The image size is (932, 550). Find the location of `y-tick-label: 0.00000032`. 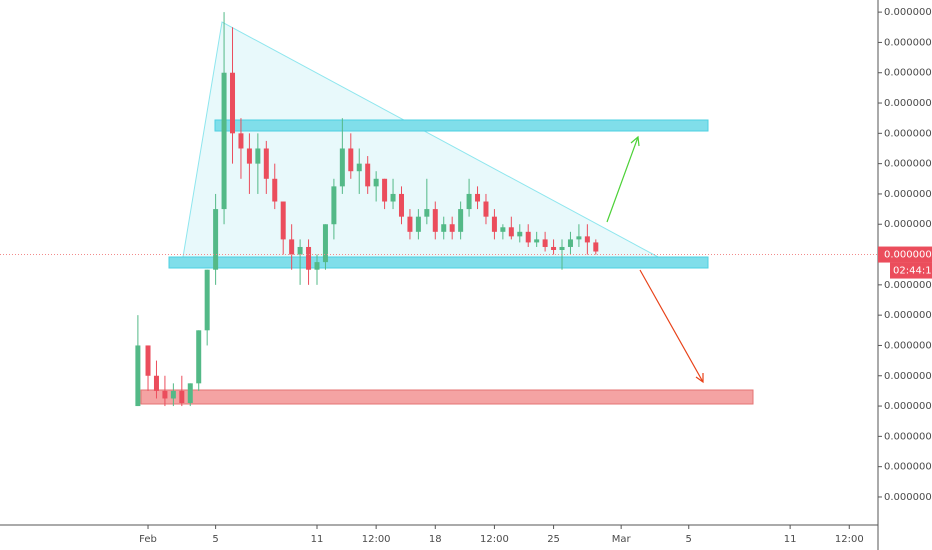

y-tick-label: 0.00000032 is located at coordinates (908, 103).